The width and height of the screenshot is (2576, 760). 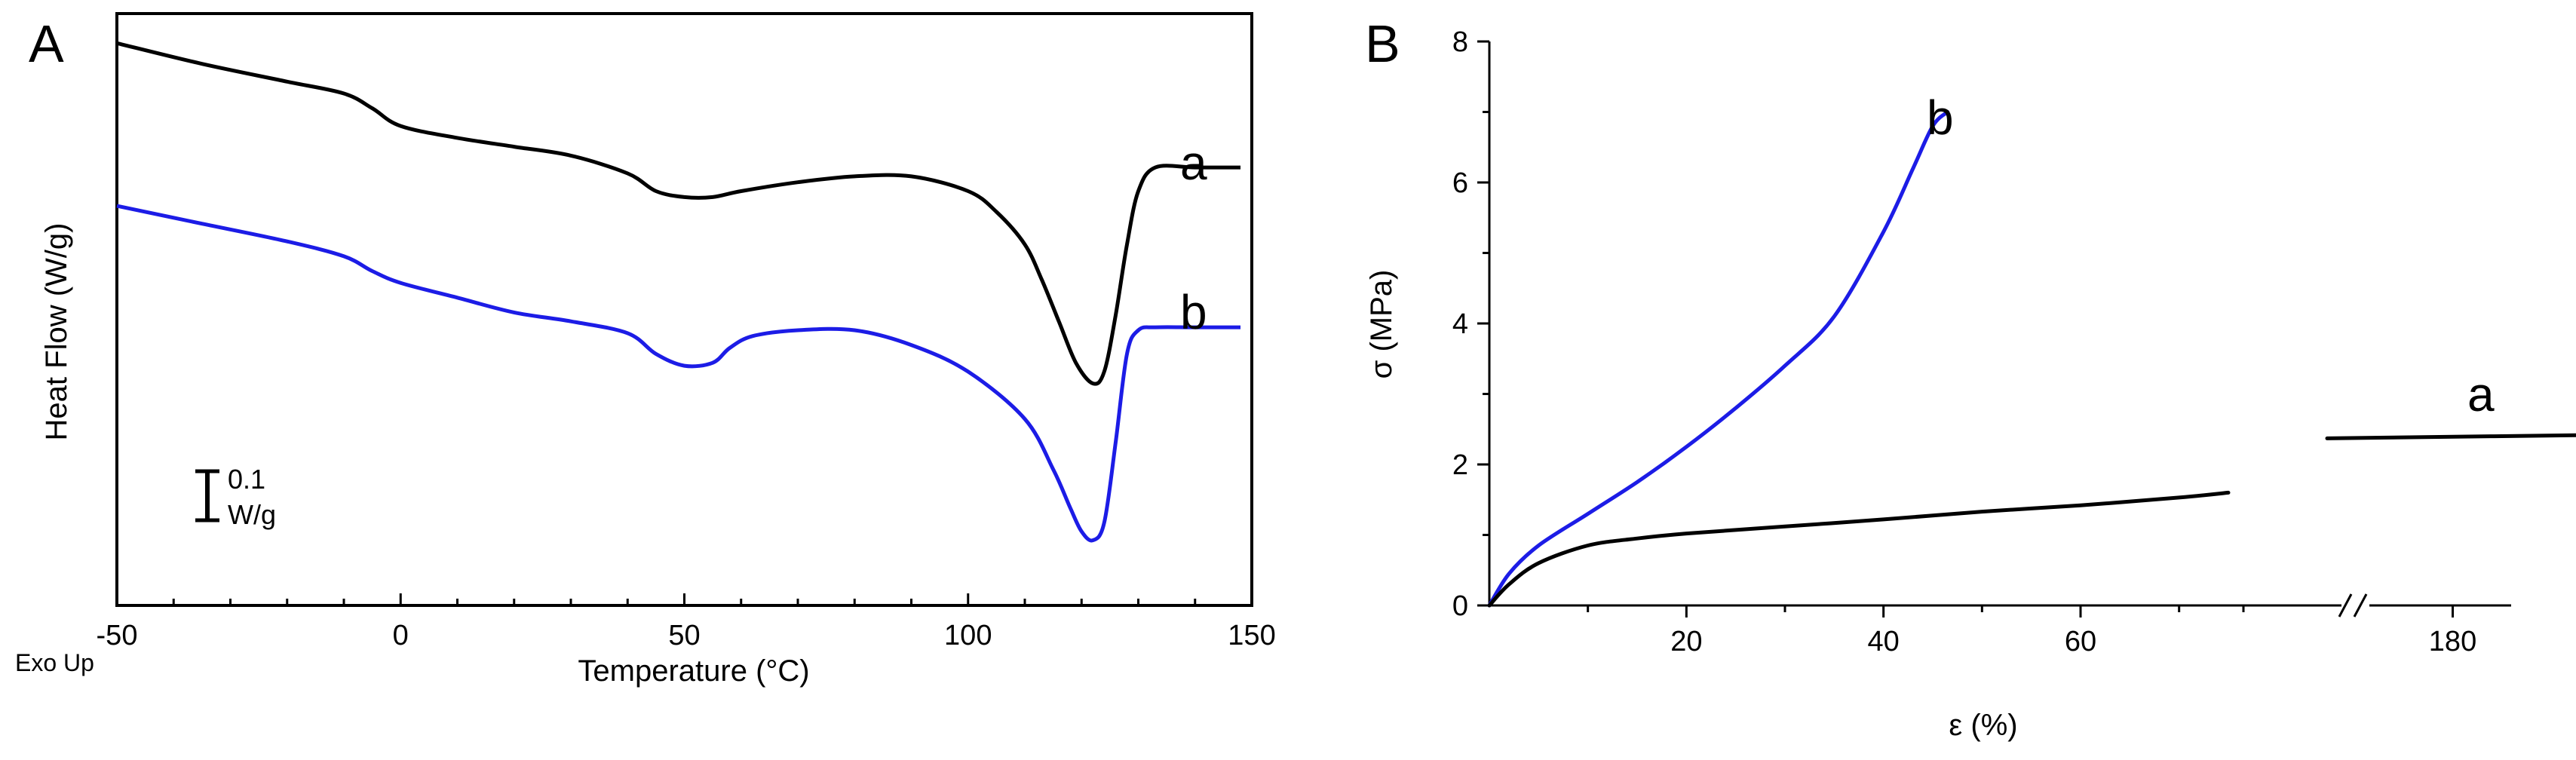 What do you see at coordinates (401, 635) in the screenshot?
I see `panel-a-x-tick-label: 0` at bounding box center [401, 635].